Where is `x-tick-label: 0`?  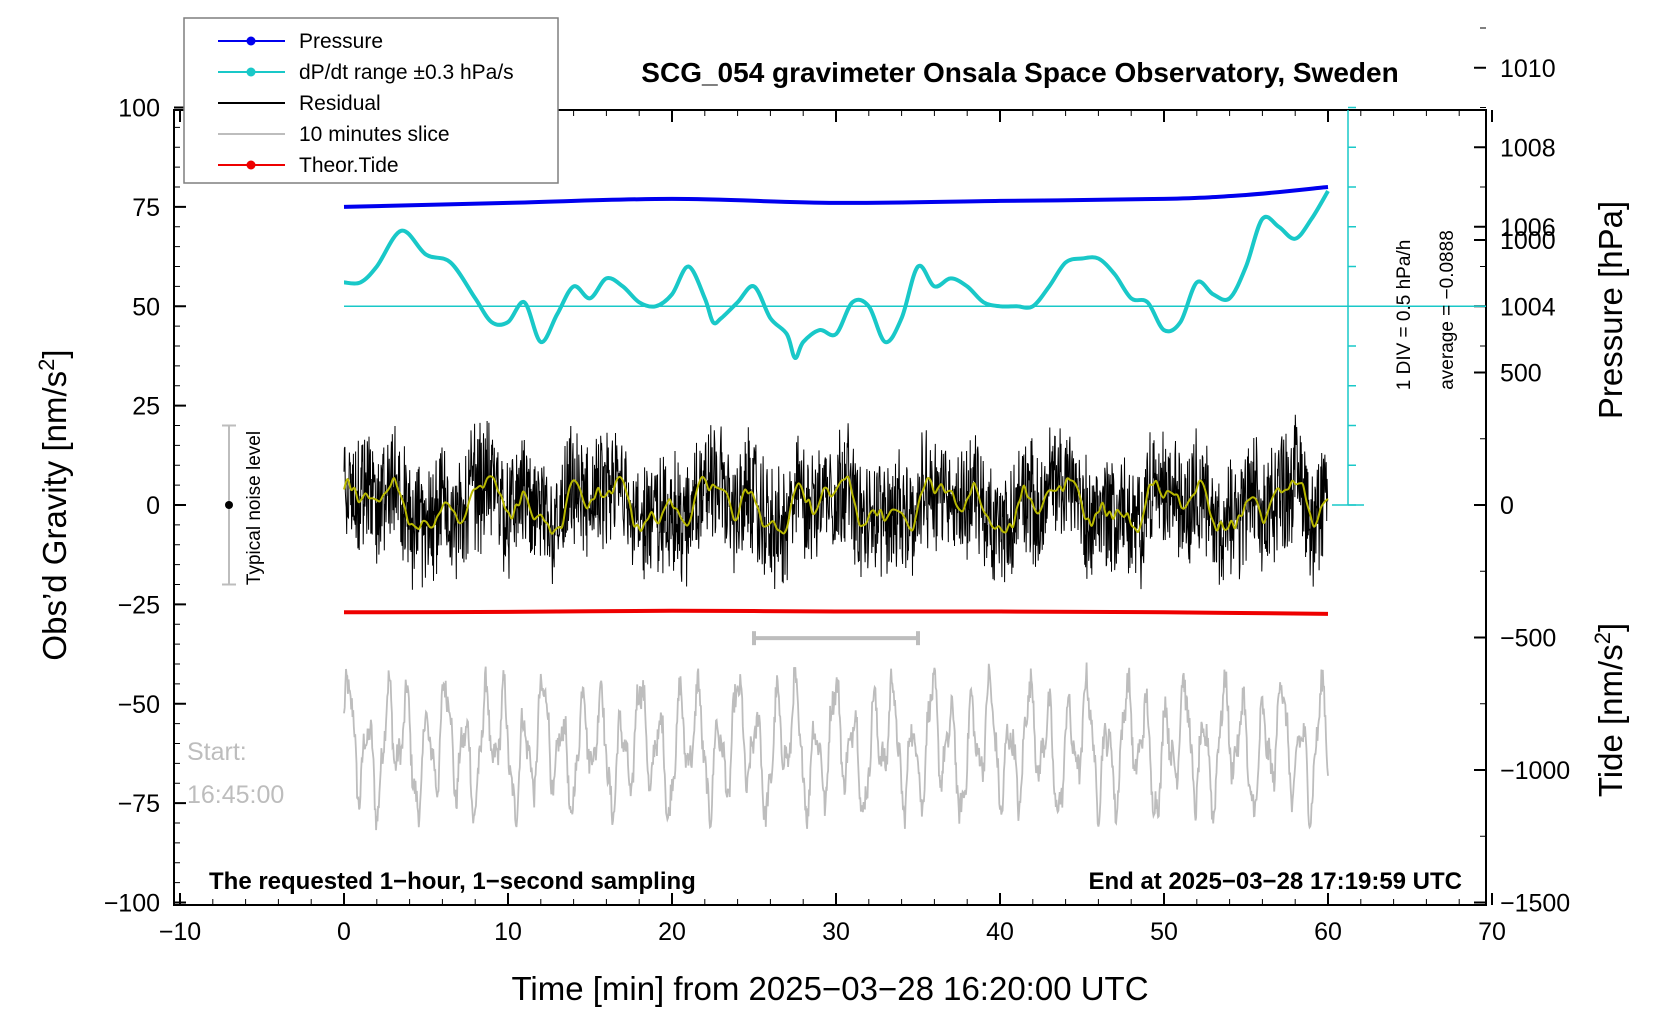 x-tick-label: 0 is located at coordinates (344, 932).